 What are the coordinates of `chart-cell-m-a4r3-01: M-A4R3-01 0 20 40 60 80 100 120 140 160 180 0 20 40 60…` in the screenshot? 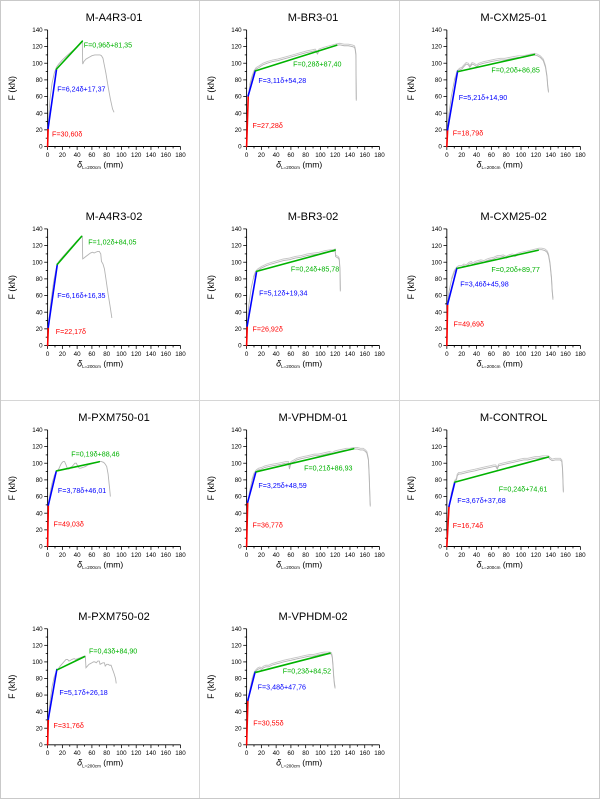 It's located at (101, 101).